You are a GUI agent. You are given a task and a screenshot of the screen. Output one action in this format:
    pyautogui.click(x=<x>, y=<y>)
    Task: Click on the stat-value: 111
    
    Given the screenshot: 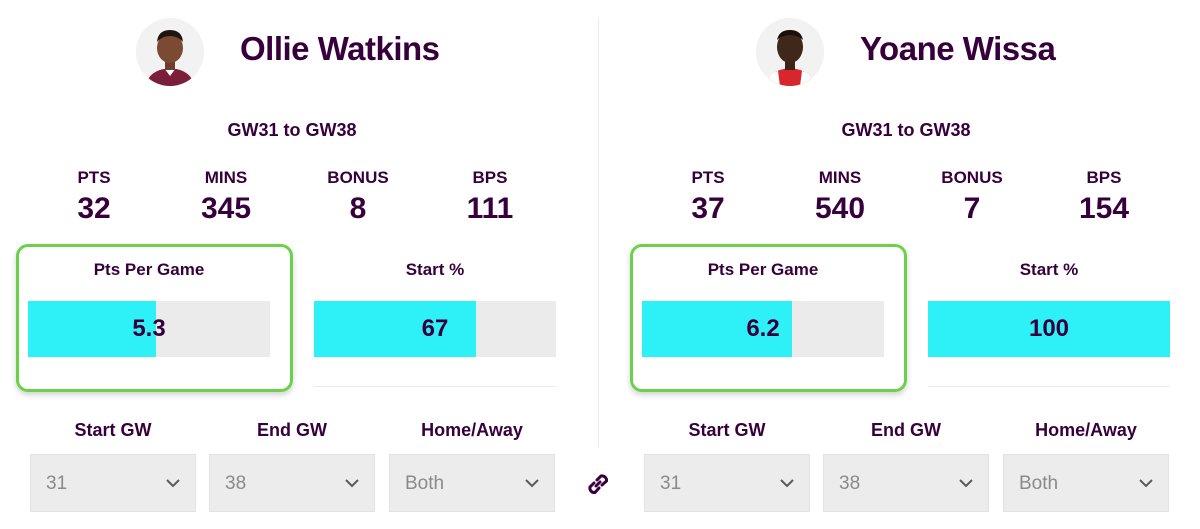 What is the action you would take?
    pyautogui.click(x=490, y=208)
    